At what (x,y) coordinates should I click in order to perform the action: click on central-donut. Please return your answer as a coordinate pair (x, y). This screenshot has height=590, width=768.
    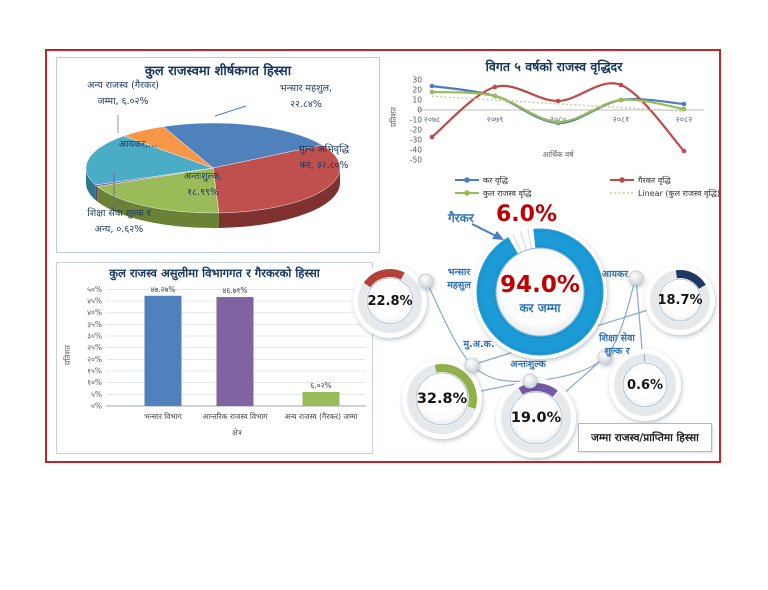
    Looking at the image, I should click on (540, 292).